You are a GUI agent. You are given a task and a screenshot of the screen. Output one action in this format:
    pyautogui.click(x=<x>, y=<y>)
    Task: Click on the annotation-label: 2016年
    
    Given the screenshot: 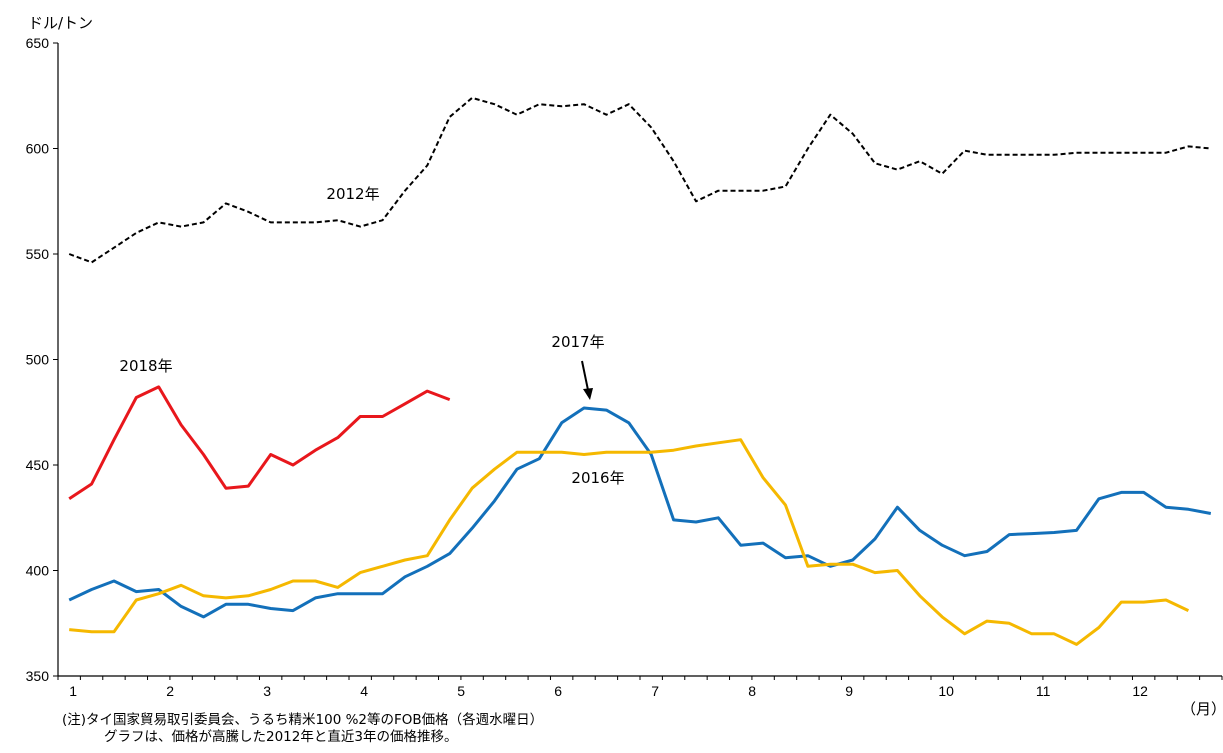 What is the action you would take?
    pyautogui.click(x=597, y=478)
    